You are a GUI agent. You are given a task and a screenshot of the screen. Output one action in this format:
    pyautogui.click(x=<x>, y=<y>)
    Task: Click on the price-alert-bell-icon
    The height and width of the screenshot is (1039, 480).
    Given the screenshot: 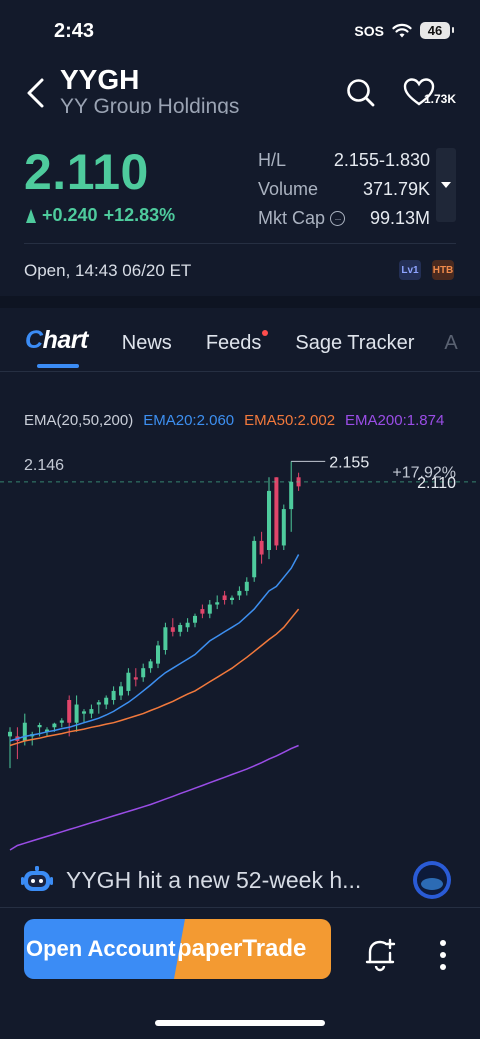 What is the action you would take?
    pyautogui.click(x=380, y=954)
    